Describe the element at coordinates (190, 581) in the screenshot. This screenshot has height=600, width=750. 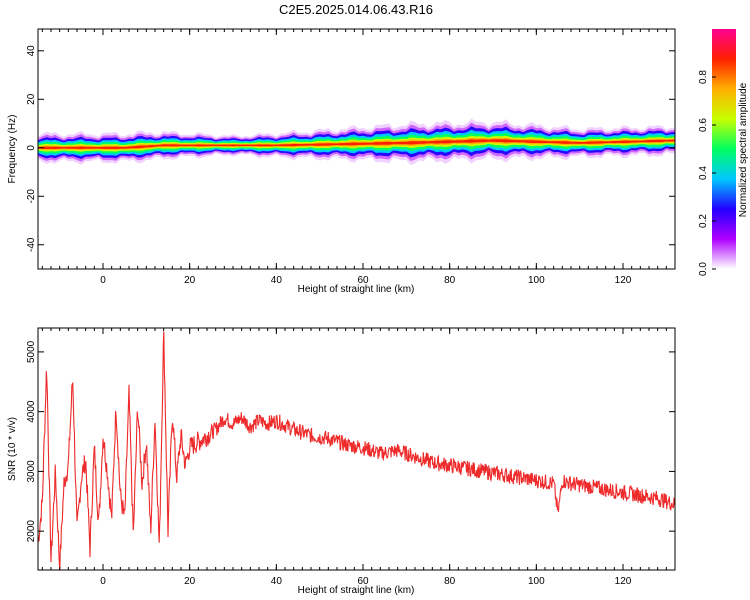
I see `snr-x-tick-label: 20` at that location.